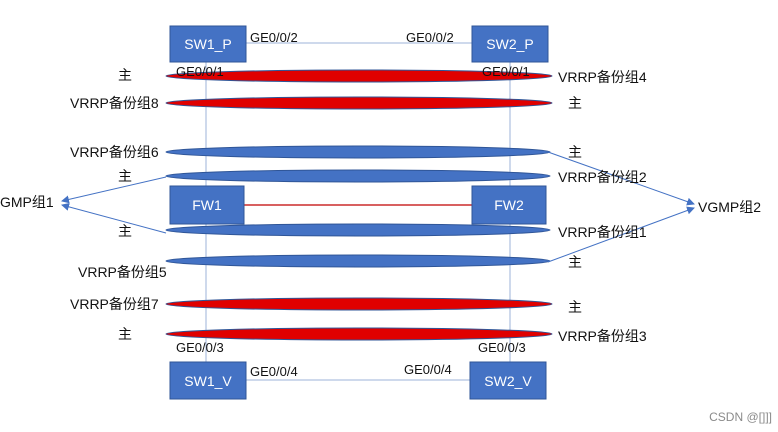 The image size is (778, 432). What do you see at coordinates (740, 417) in the screenshot?
I see `watermark: CSDN @[]]]` at bounding box center [740, 417].